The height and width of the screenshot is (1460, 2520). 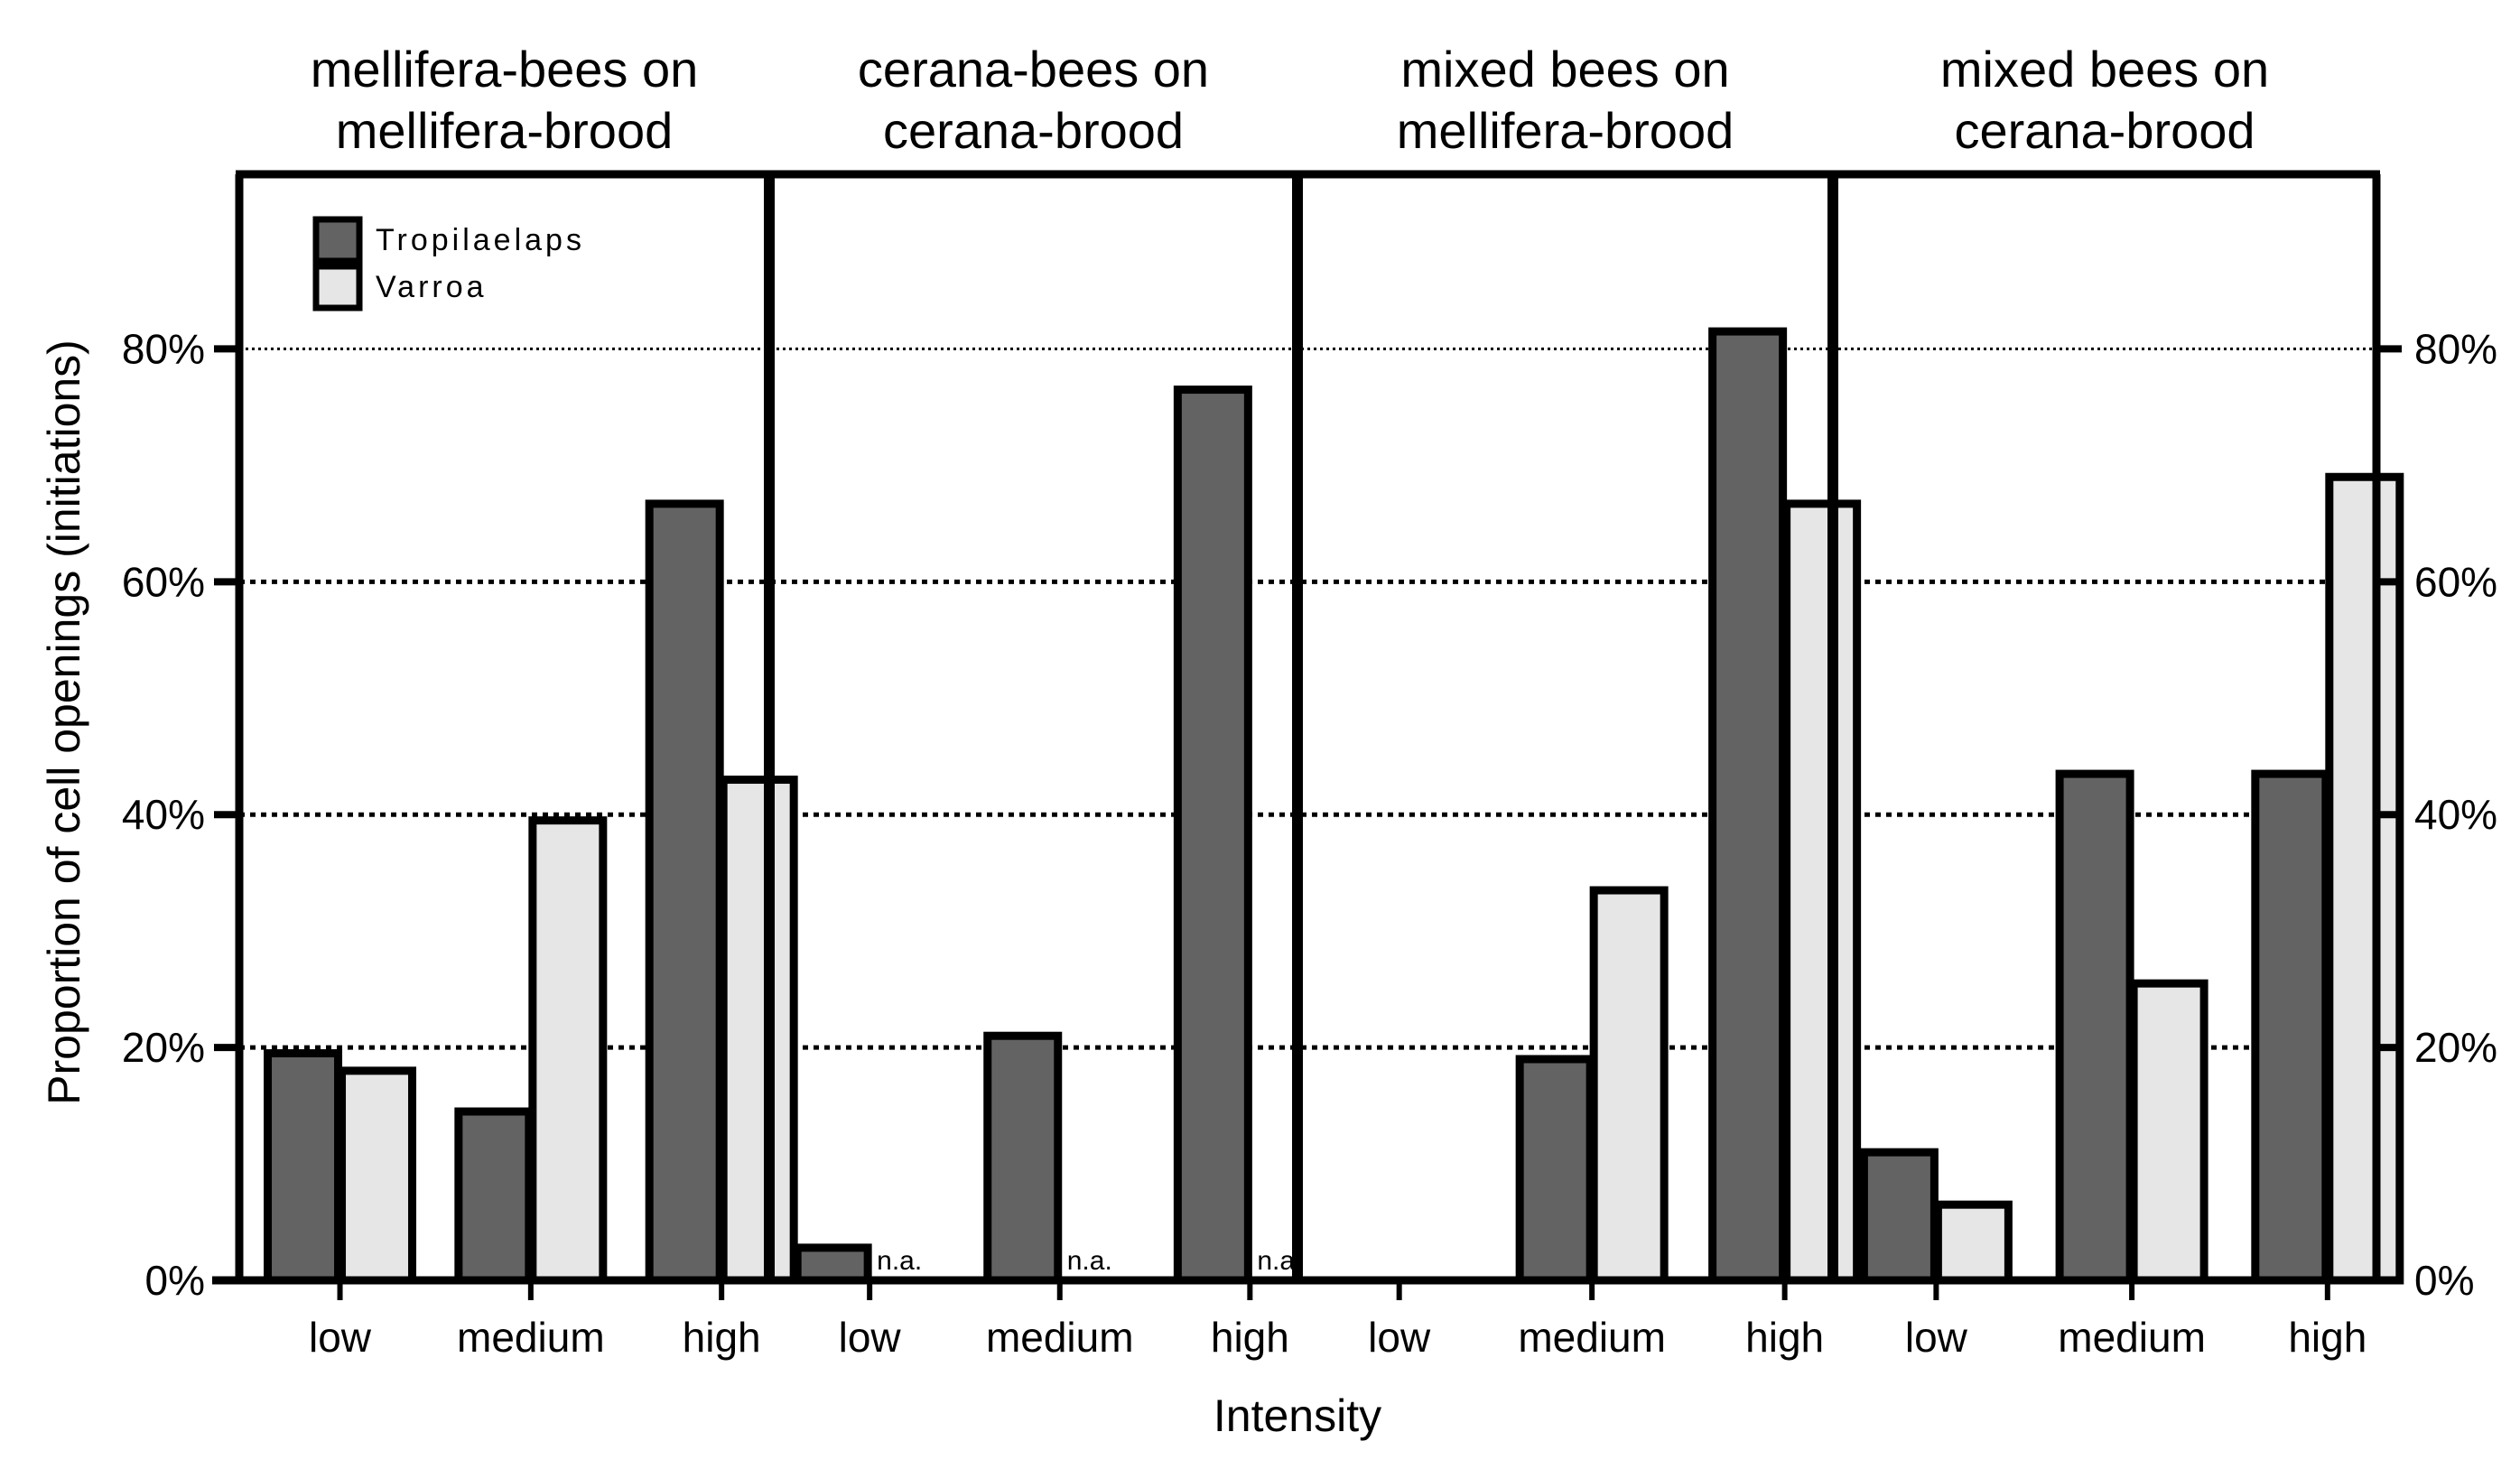 I want to click on y-tick-label-right: 60%, so click(x=2455, y=581).